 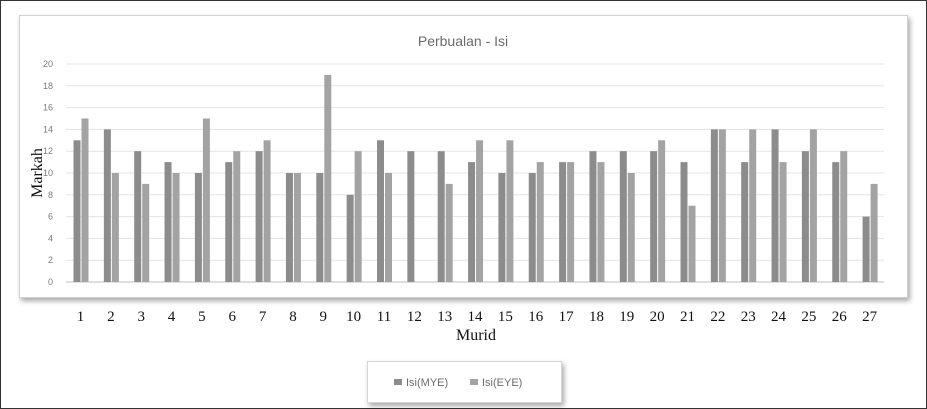 What do you see at coordinates (50, 217) in the screenshot?
I see `y-tick-label: 6` at bounding box center [50, 217].